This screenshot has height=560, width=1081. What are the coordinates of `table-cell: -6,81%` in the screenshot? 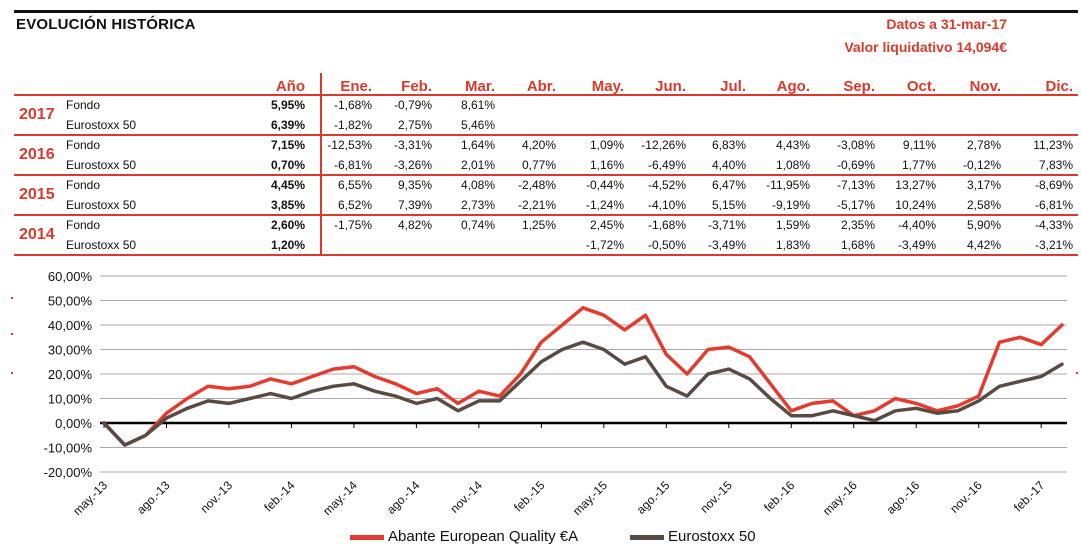 It's located at (352, 165).